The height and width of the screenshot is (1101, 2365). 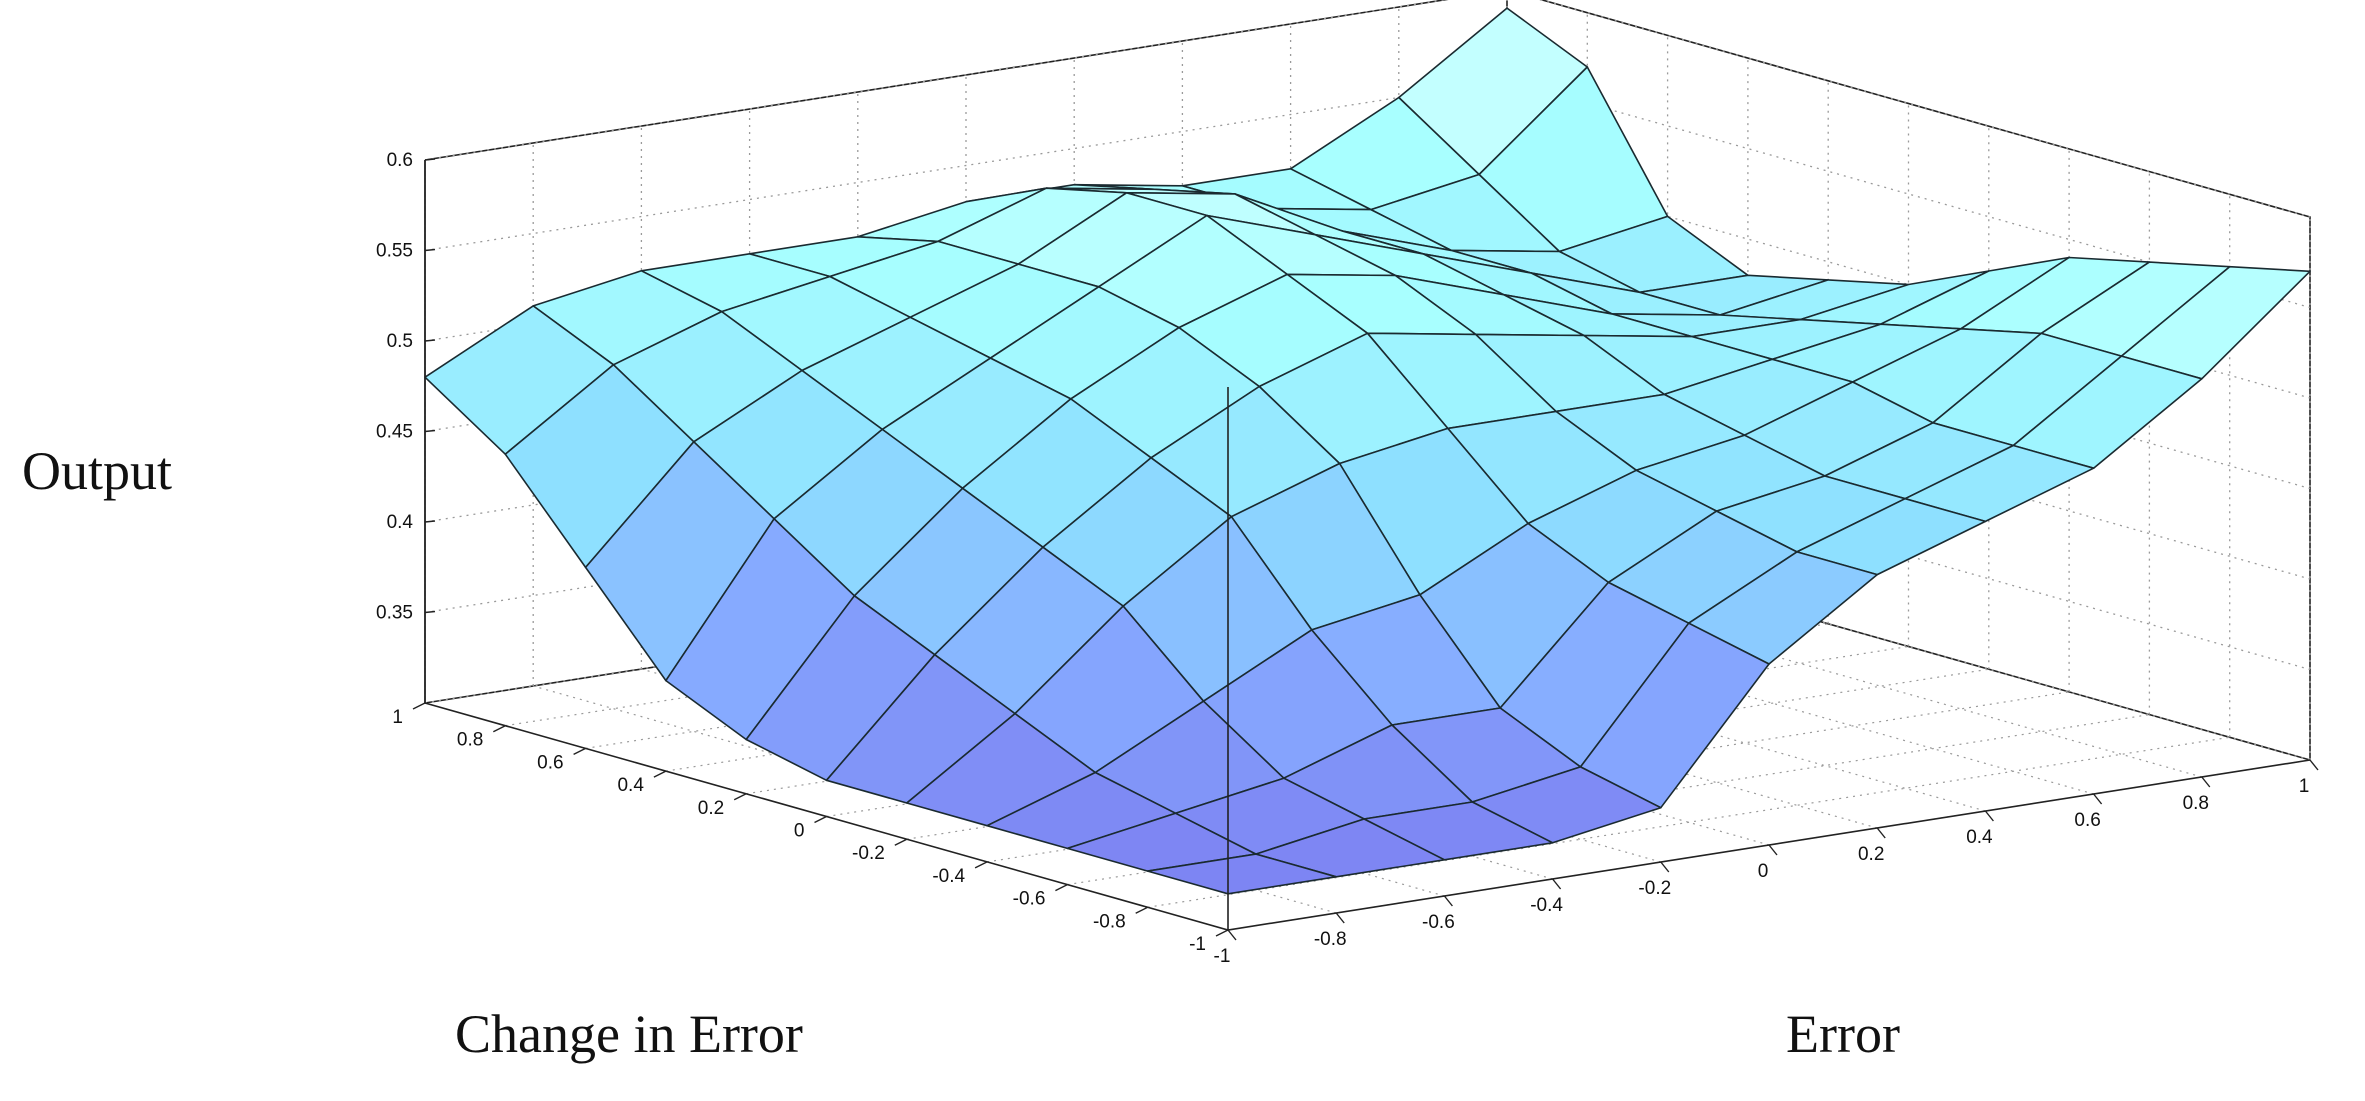 What do you see at coordinates (400, 160) in the screenshot?
I see `z-tick-label: 0.6` at bounding box center [400, 160].